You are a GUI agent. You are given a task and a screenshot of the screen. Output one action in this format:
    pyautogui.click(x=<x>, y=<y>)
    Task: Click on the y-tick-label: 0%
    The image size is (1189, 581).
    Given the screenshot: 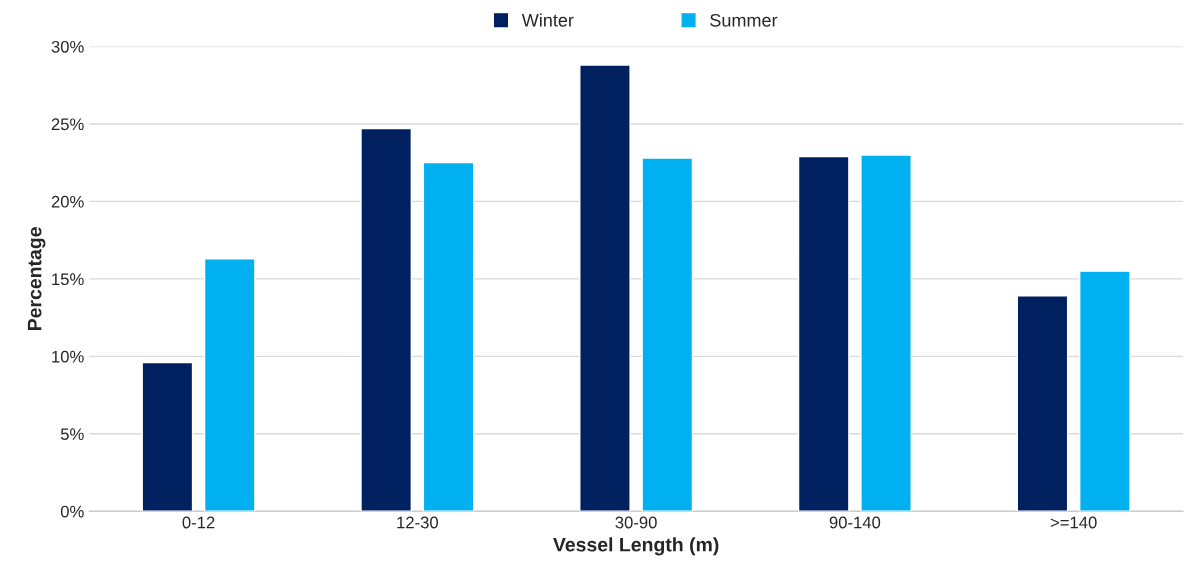 What is the action you would take?
    pyautogui.click(x=72, y=511)
    